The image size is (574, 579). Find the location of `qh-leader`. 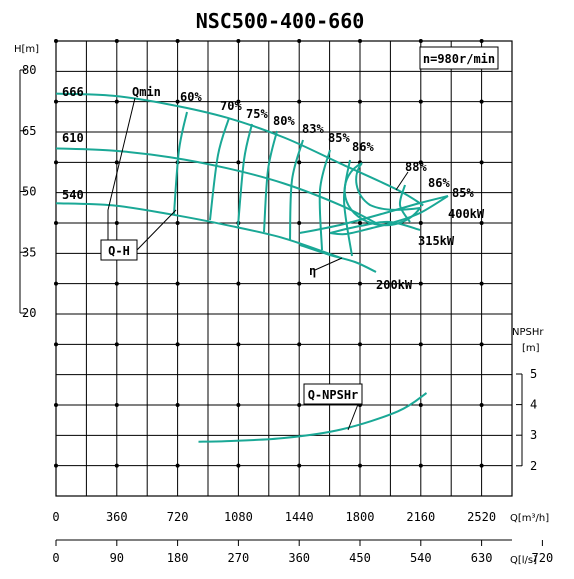

qh-leader is located at coordinates (156, 230).